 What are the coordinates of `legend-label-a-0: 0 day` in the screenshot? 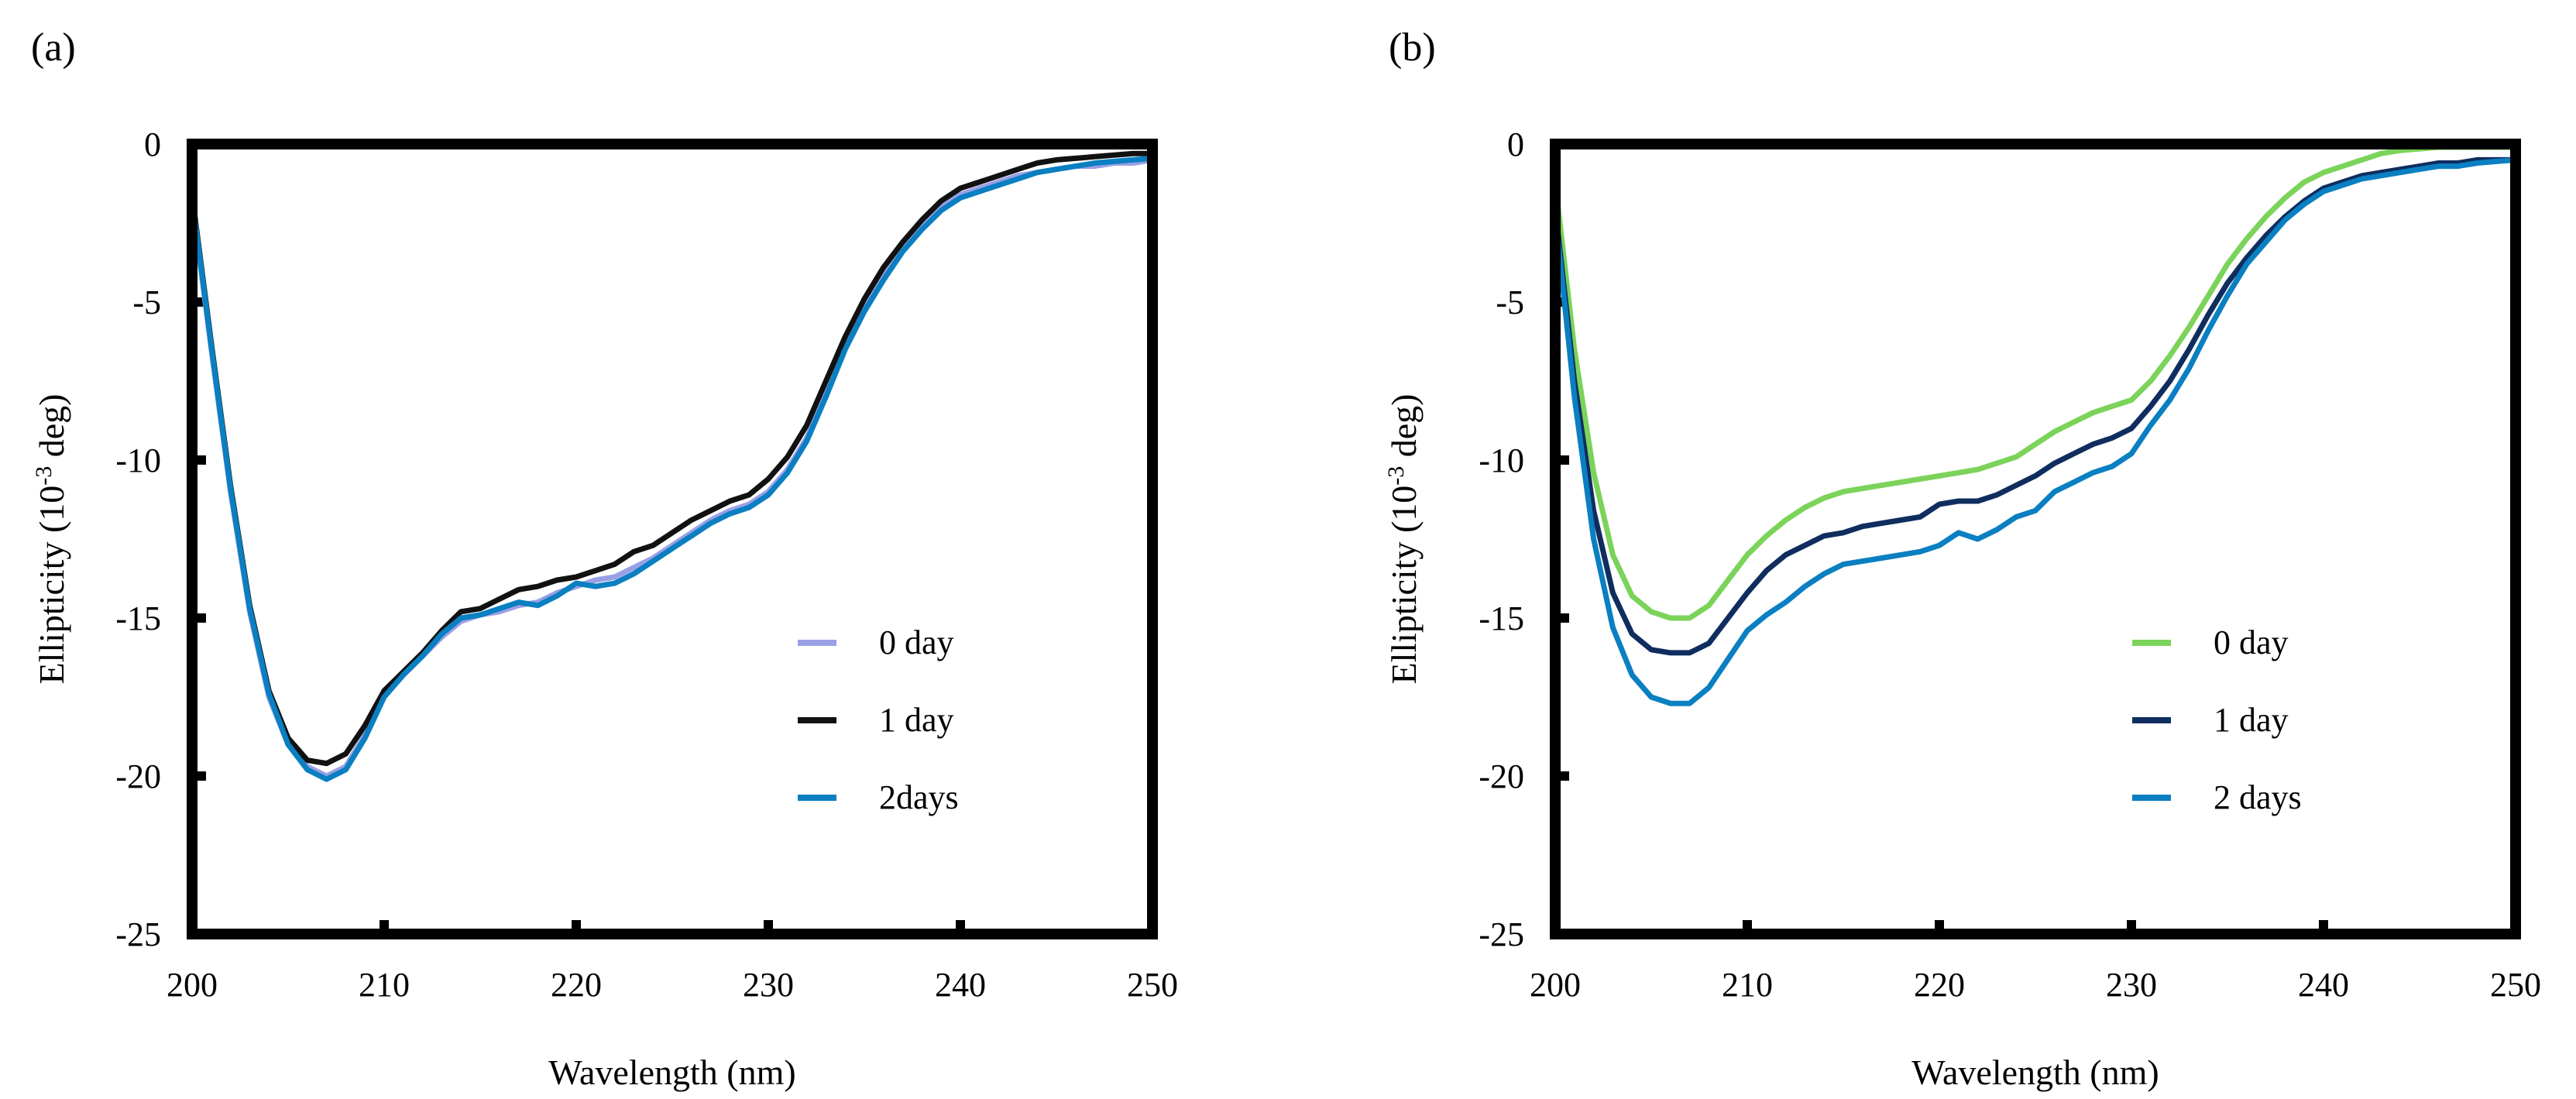 It's located at (916, 642).